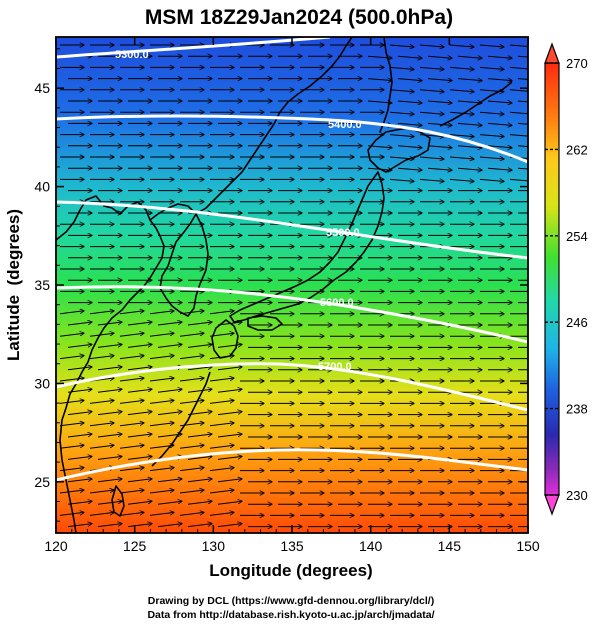 The image size is (599, 625). I want to click on colorbar: 270 262 254 246 238 230, so click(566, 279).